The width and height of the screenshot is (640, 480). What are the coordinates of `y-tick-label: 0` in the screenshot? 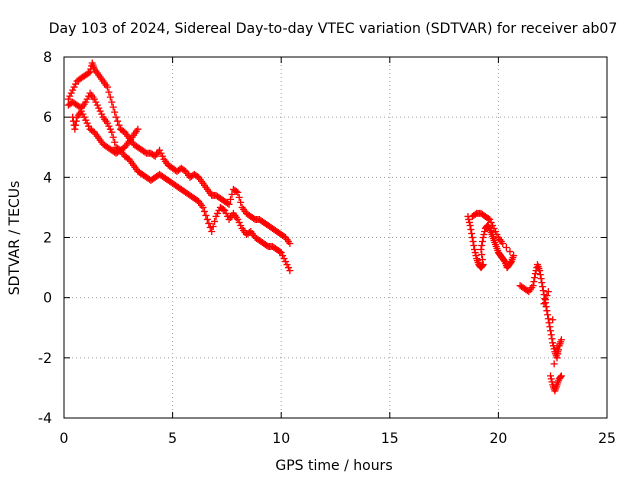 It's located at (47, 299).